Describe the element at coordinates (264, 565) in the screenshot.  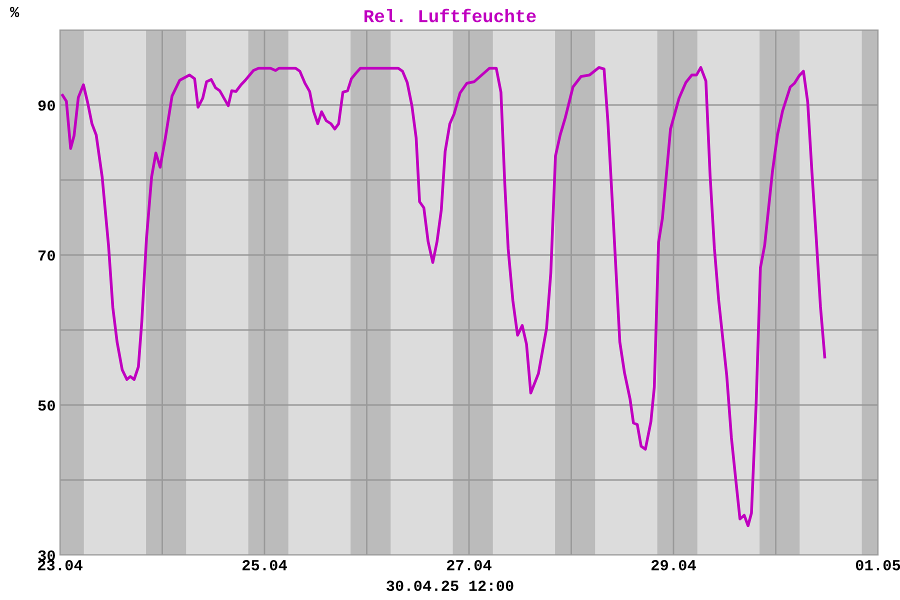
I see `x-tick-label: 25.04` at that location.